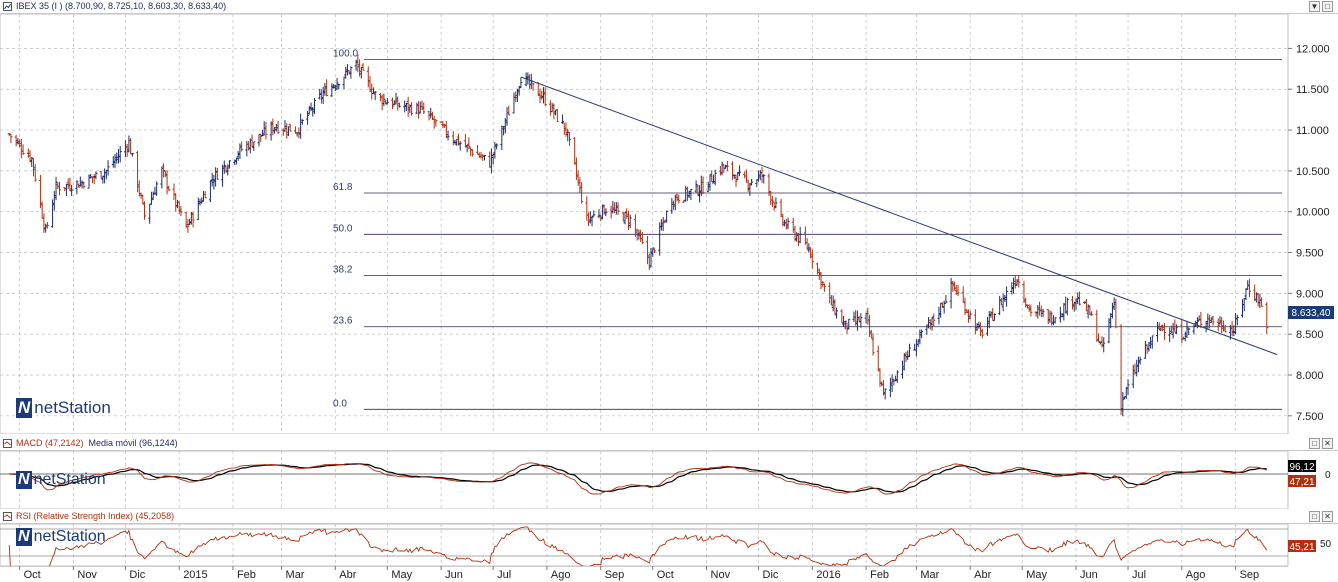  What do you see at coordinates (340, 403) in the screenshot?
I see `fib-level-label: 0.0` at bounding box center [340, 403].